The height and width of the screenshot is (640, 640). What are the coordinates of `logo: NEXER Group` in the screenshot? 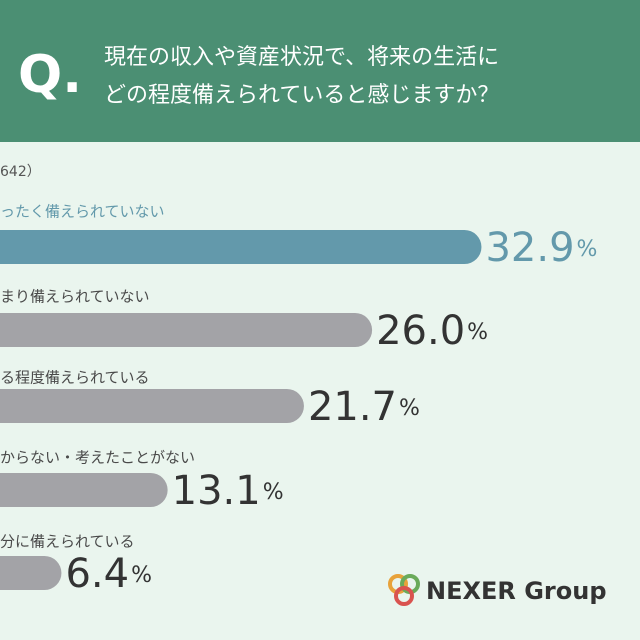 It's located at (497, 590).